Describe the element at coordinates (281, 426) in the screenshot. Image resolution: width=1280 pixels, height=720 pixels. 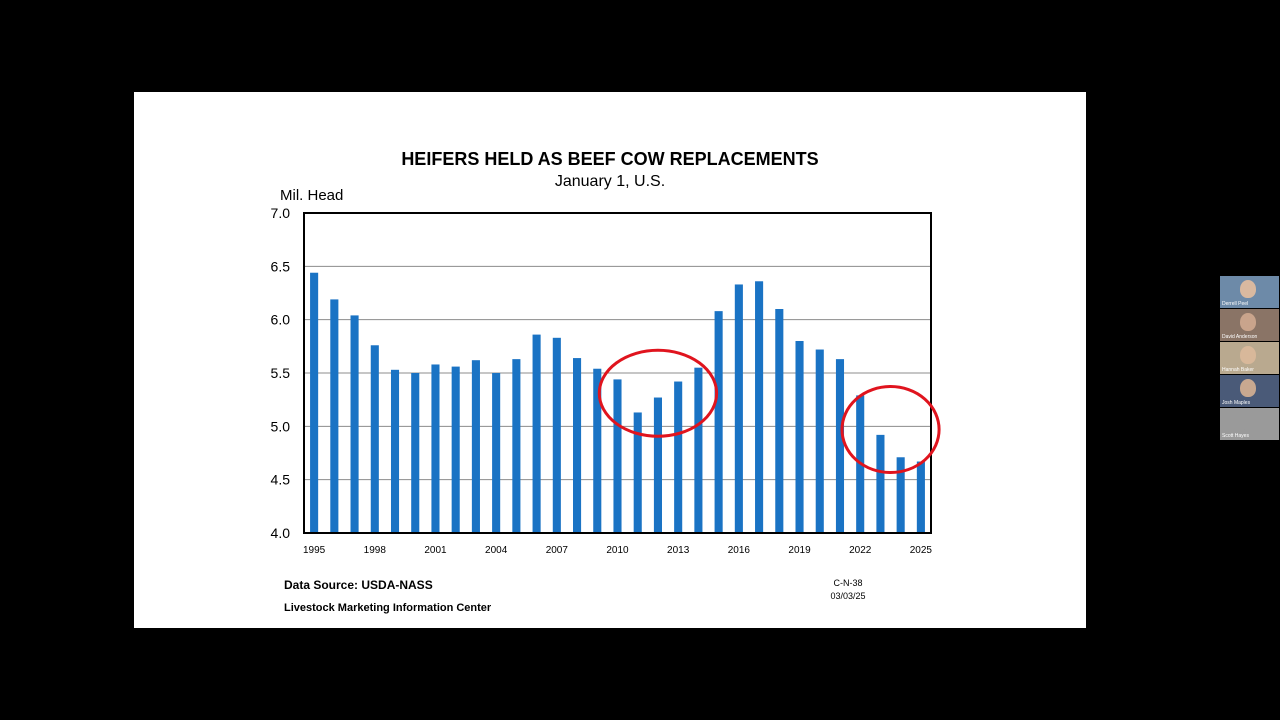
I see `y-tick-label: 5.0` at that location.